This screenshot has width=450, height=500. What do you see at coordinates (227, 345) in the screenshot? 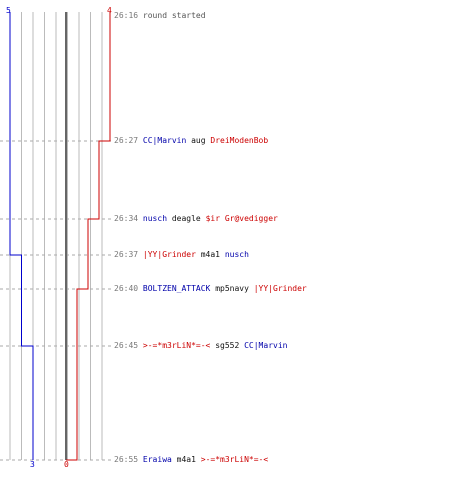
I see `event-weapon: sg552` at bounding box center [227, 345].